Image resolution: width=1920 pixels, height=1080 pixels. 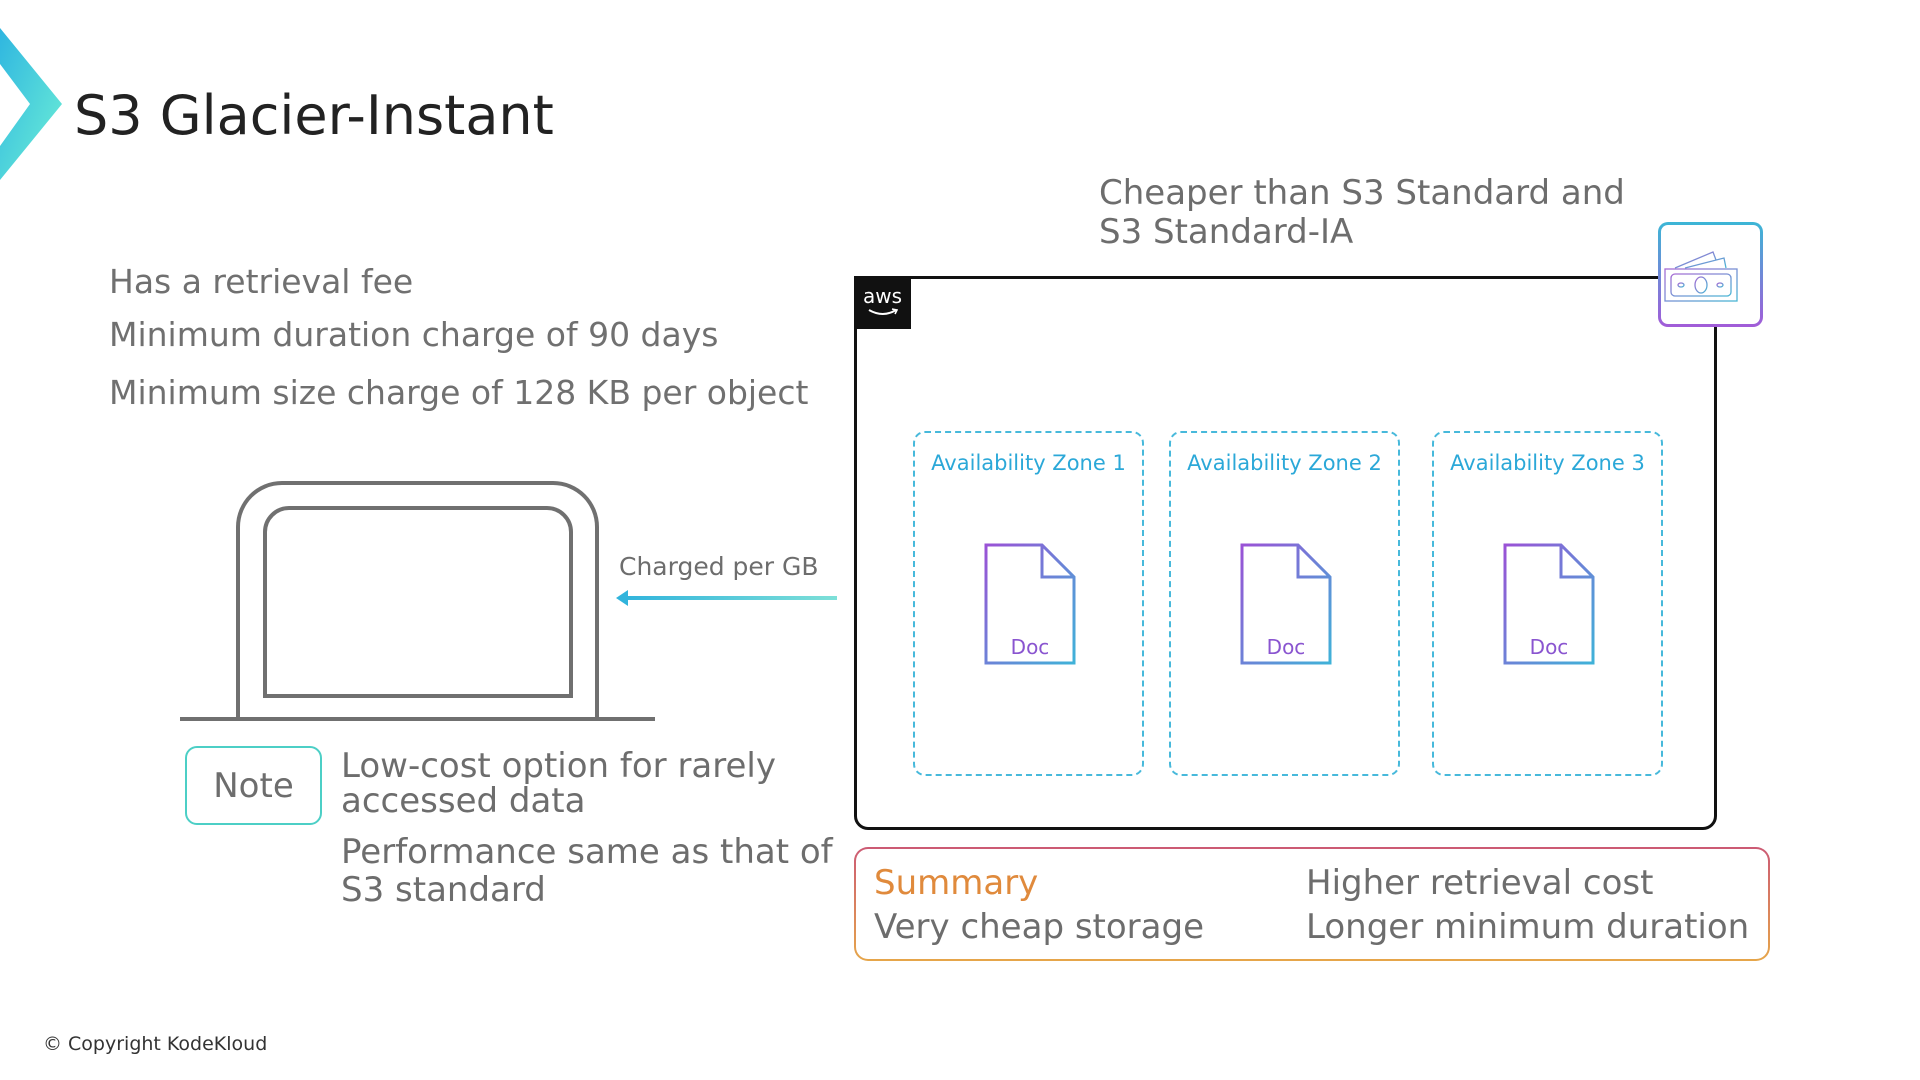 I want to click on fact-minimum-duration: Minimum duration charge of 90 days, so click(x=414, y=334).